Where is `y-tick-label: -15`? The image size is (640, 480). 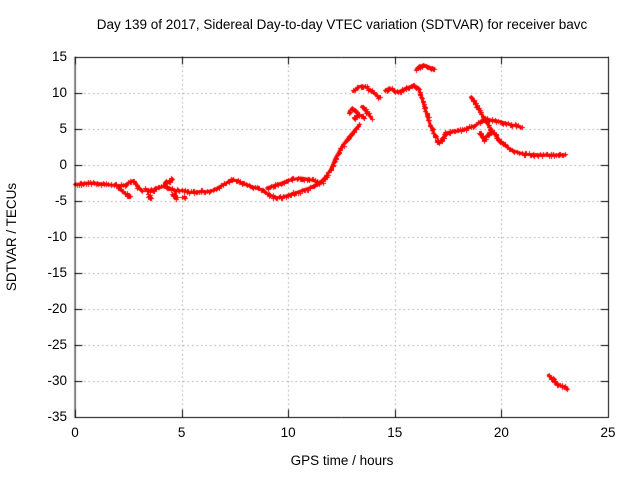 y-tick-label: -15 is located at coordinates (57, 272).